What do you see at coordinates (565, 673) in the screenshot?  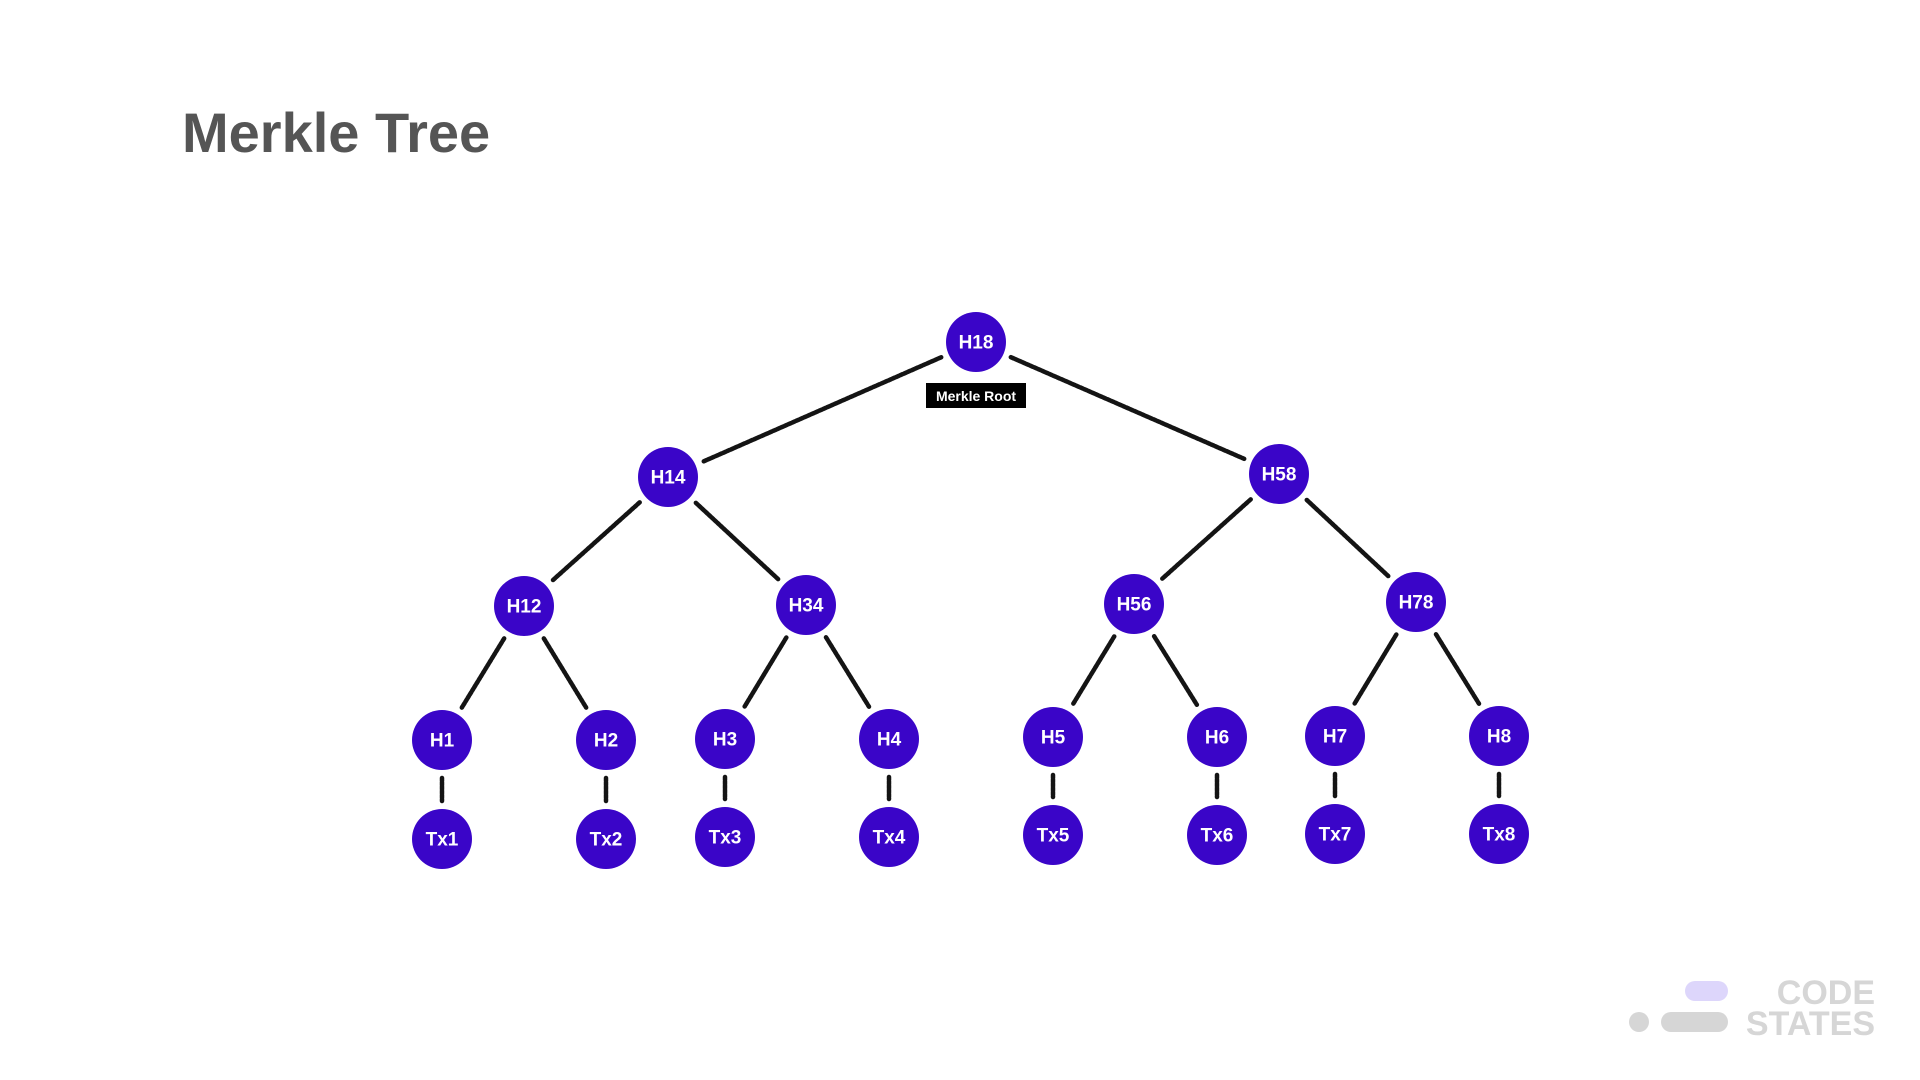 I see `edge-h12-h2` at bounding box center [565, 673].